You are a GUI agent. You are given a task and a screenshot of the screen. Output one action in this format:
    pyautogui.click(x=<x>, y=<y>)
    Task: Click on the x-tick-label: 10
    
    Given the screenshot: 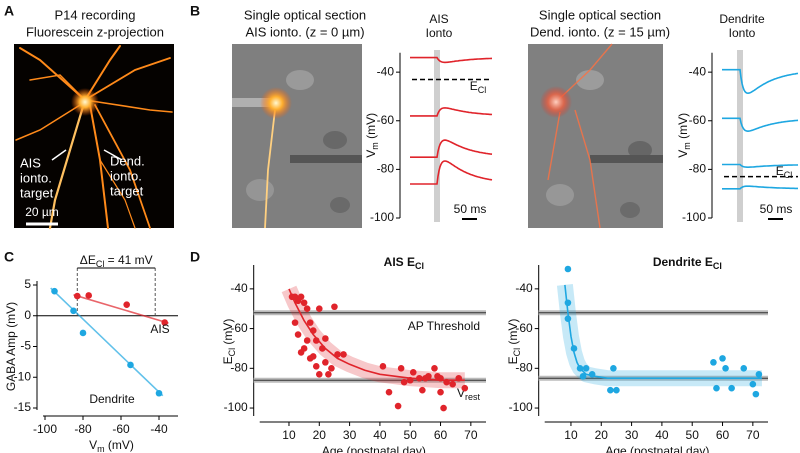 What is the action you would take?
    pyautogui.click(x=571, y=435)
    